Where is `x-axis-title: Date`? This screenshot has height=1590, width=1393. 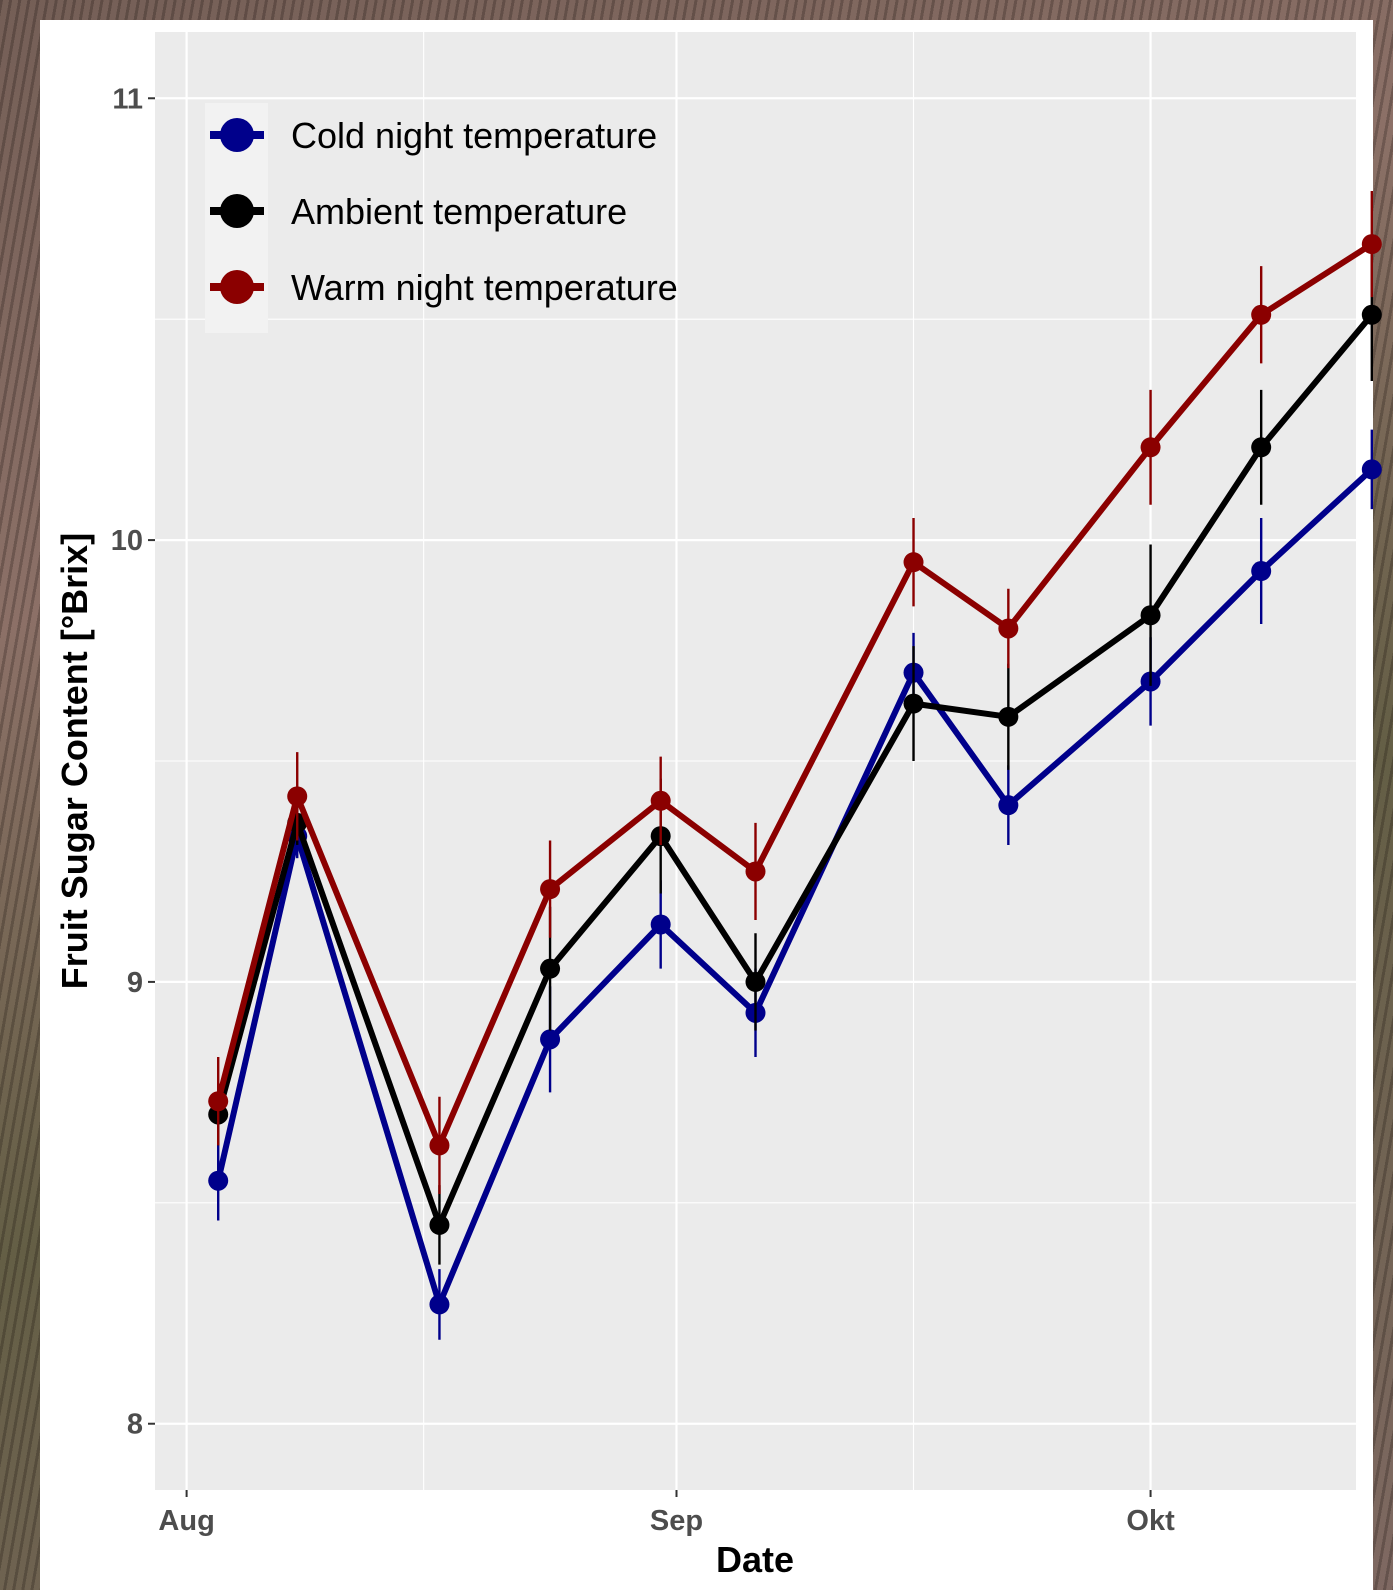
x-axis-title: Date is located at coordinates (755, 1559).